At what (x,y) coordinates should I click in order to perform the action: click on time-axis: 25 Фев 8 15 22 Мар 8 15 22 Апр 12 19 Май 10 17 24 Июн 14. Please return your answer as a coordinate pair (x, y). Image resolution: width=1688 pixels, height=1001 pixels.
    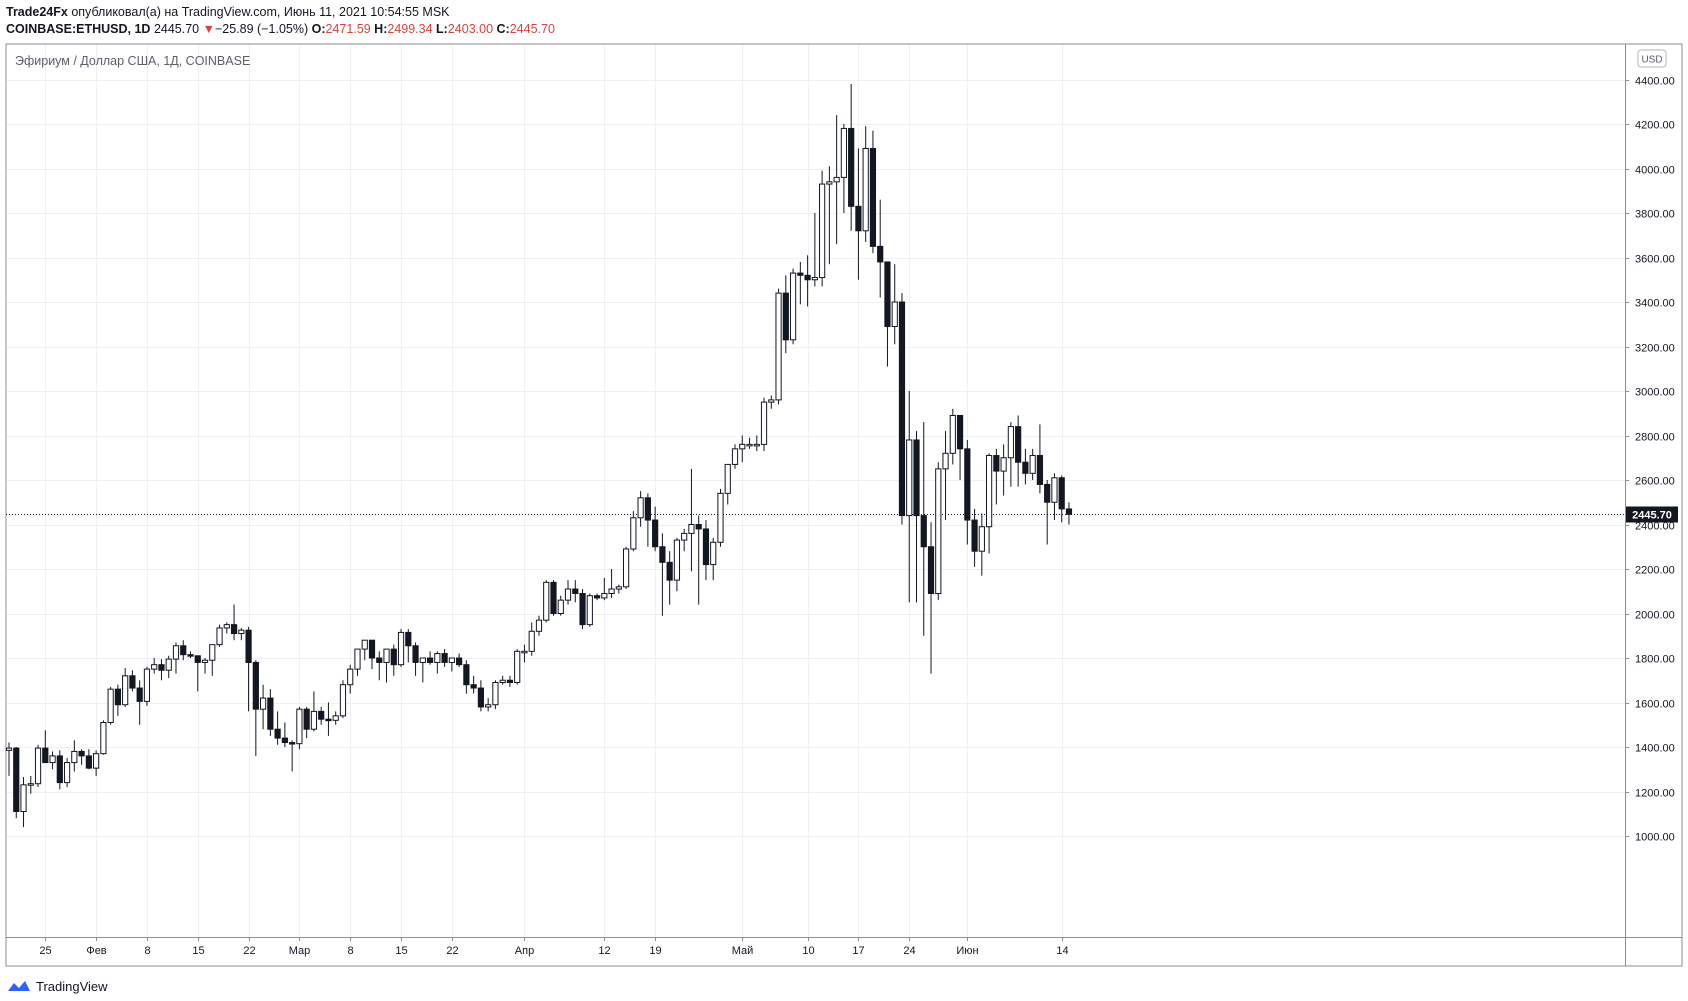
    Looking at the image, I should click on (554, 947).